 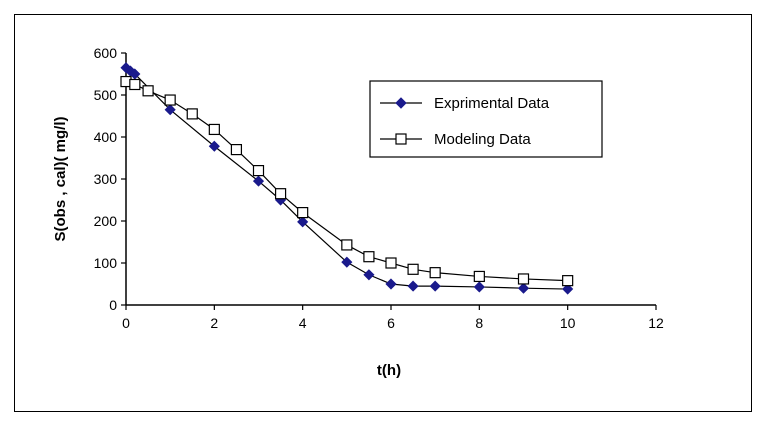 I want to click on legend-box, so click(x=486, y=119).